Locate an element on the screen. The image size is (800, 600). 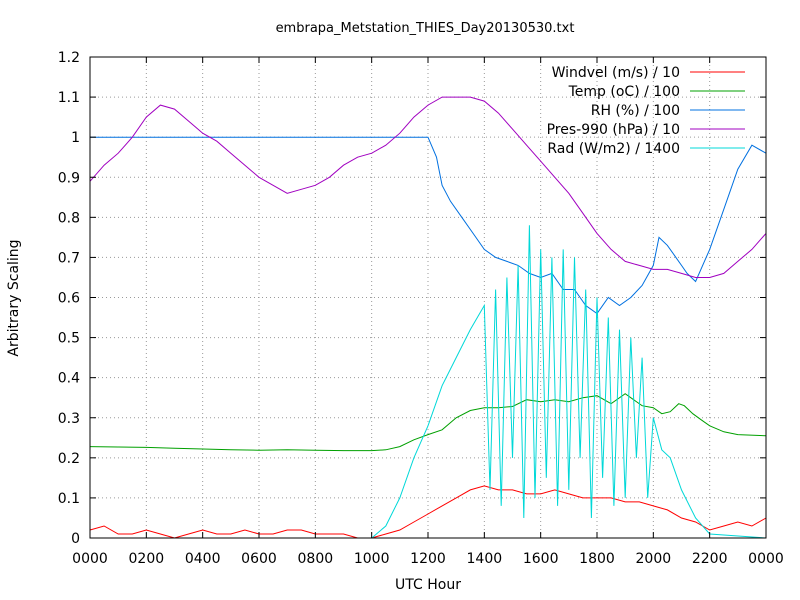
y-tick-label: 0.7 is located at coordinates (69, 258).